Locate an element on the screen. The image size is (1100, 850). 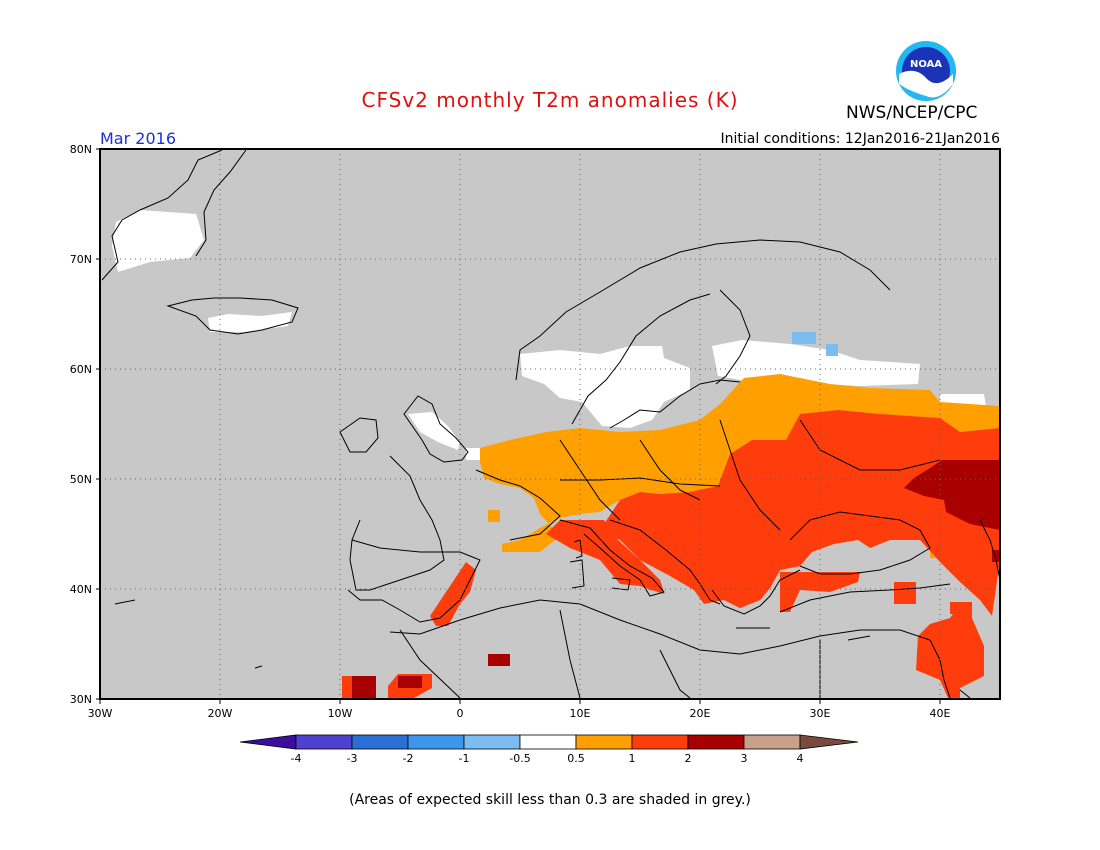
italy-coast is located at coordinates (612, 558).